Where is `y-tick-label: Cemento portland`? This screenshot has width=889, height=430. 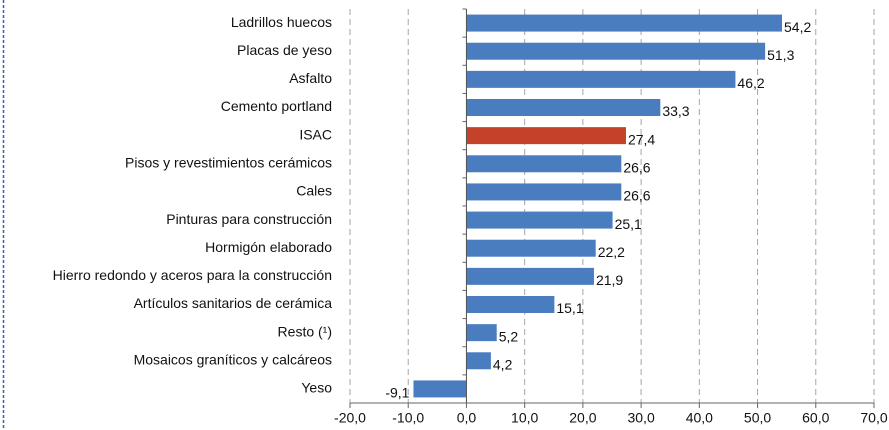
y-tick-label: Cemento portland is located at coordinates (276, 106).